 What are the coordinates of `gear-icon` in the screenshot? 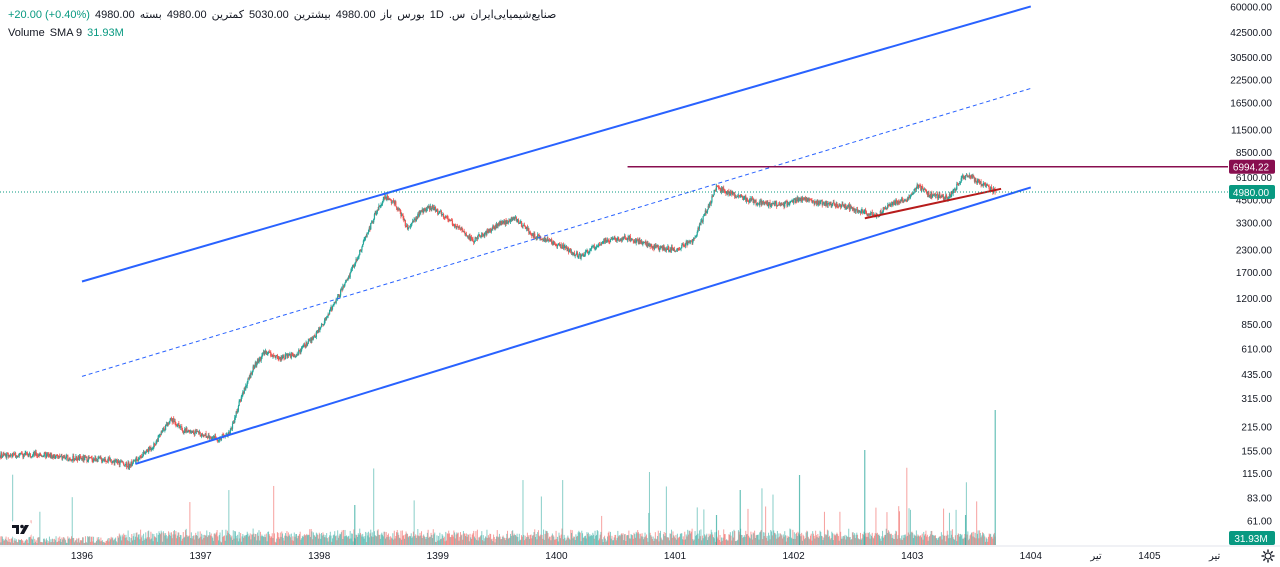 It's located at (1268, 556).